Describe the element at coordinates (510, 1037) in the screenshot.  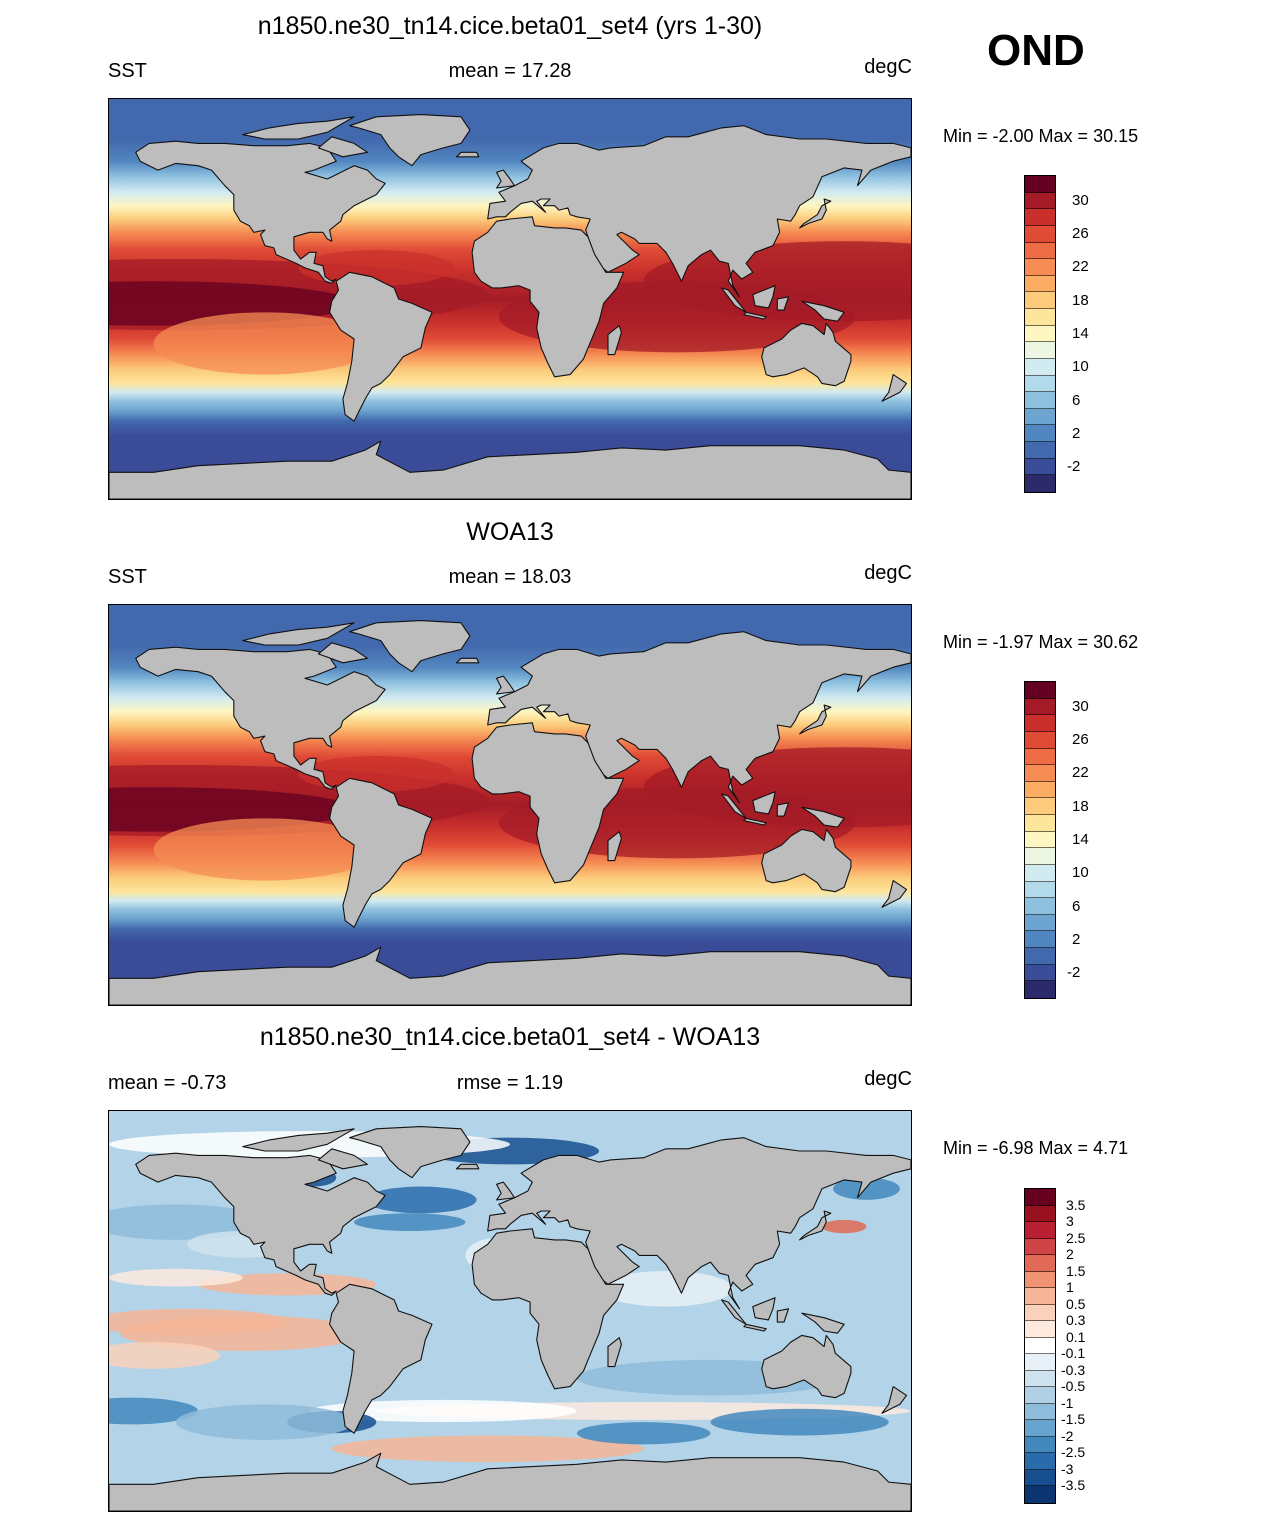
I see `panel3-title: n1850.ne30_tn14.cice.beta01_set4 - WOA13` at that location.